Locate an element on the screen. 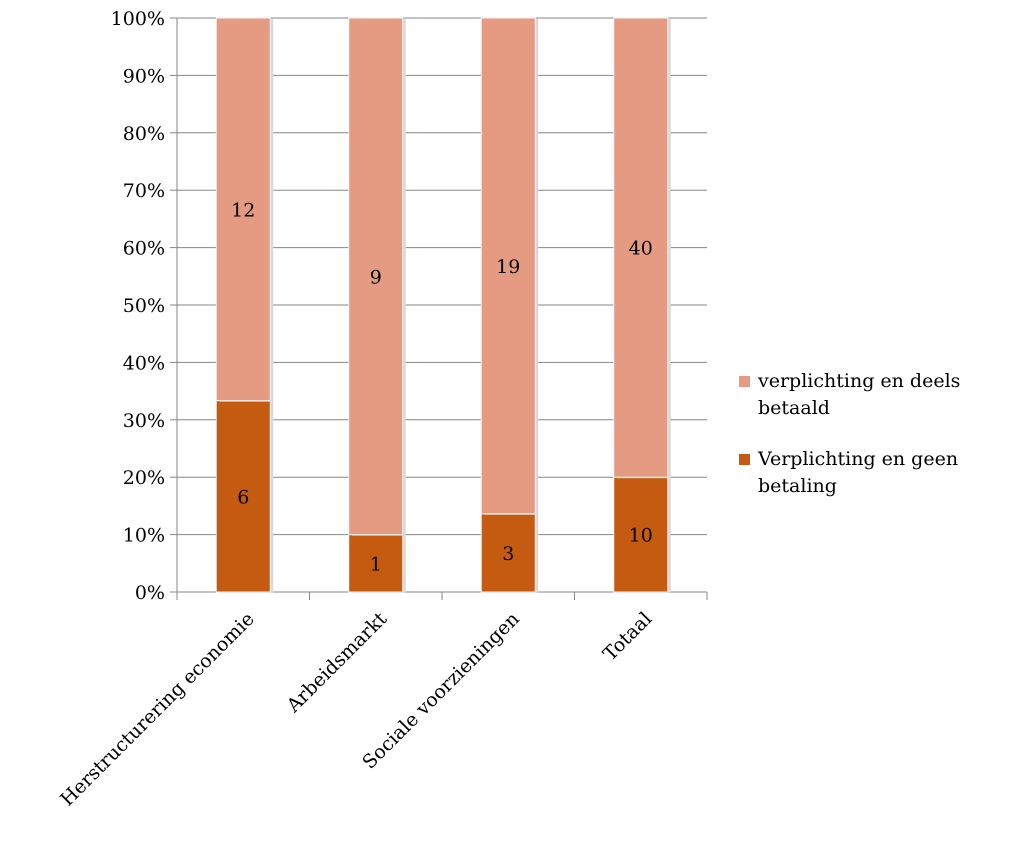 The width and height of the screenshot is (1021, 864). data-label: 12 is located at coordinates (243, 210).